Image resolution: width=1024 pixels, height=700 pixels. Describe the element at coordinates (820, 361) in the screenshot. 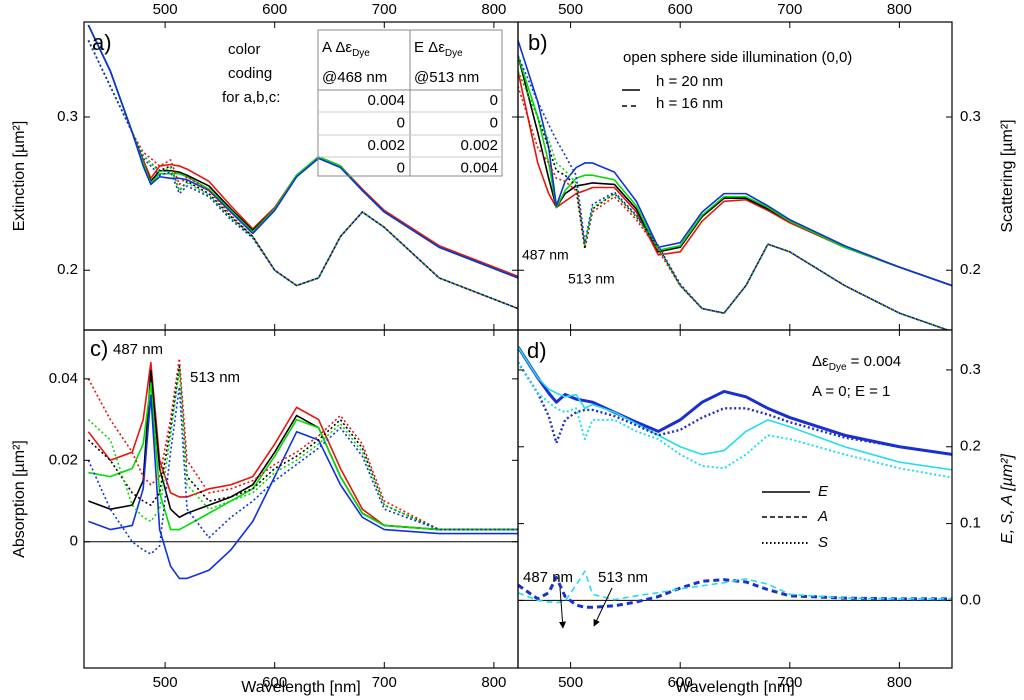

I see `note-text: Δε` at that location.